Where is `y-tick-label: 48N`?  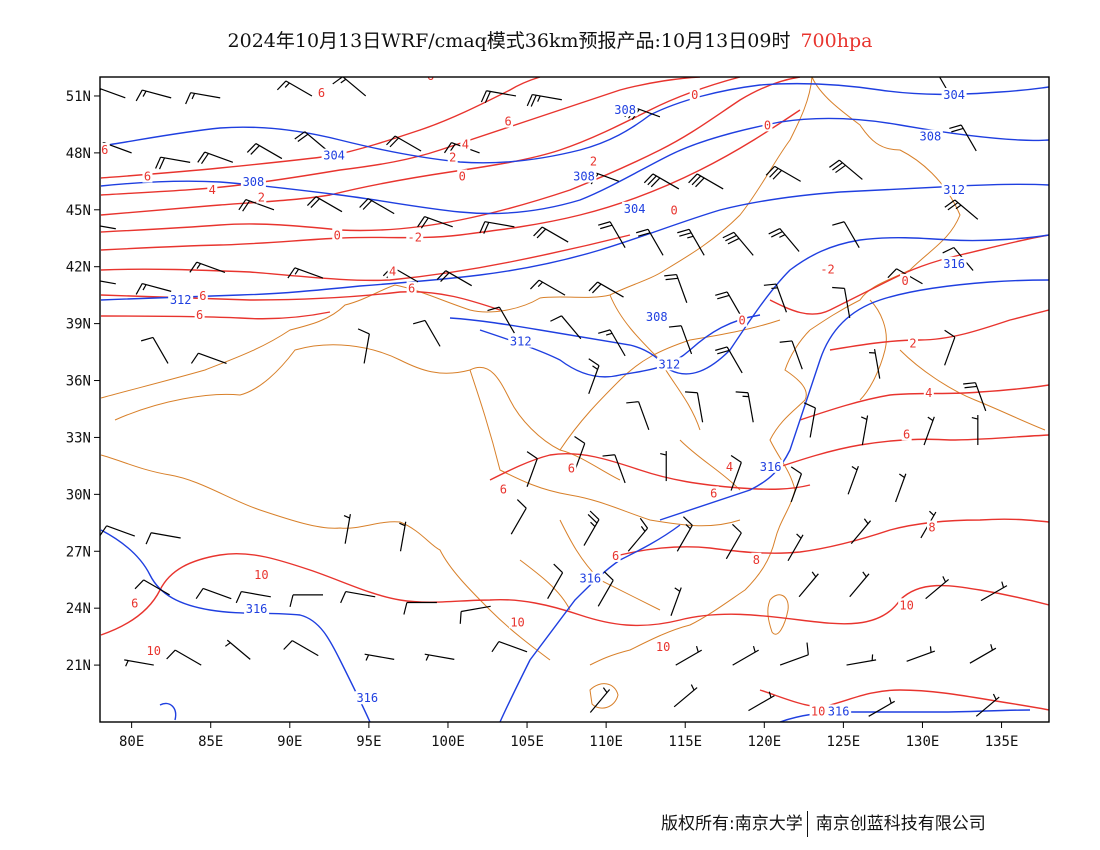 y-tick-label: 48N is located at coordinates (78, 154).